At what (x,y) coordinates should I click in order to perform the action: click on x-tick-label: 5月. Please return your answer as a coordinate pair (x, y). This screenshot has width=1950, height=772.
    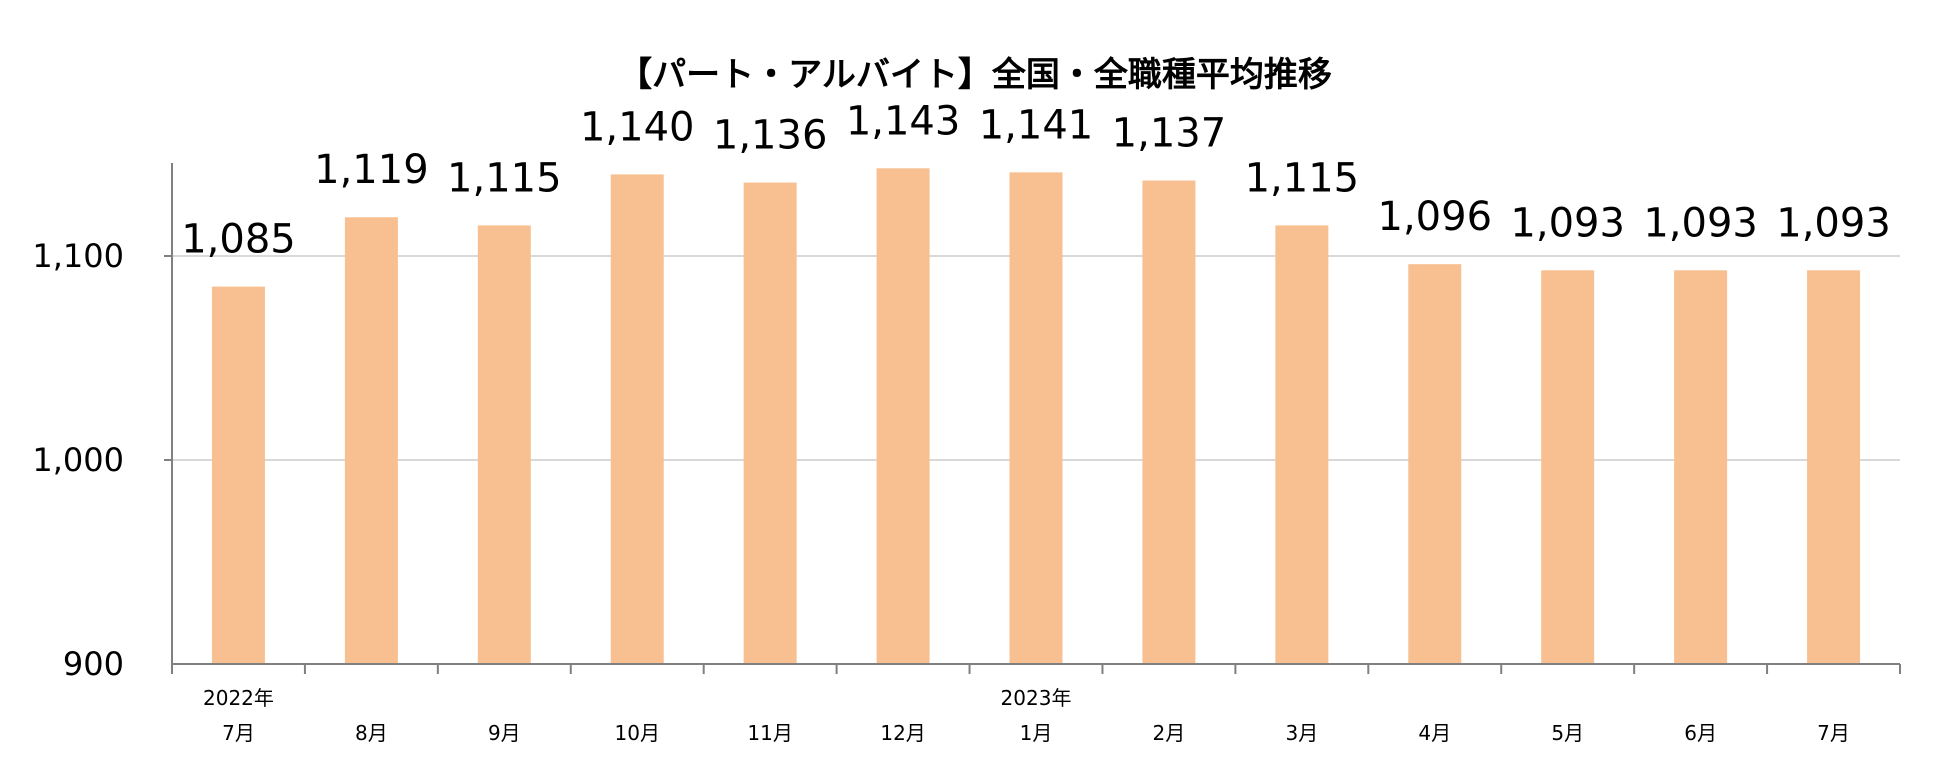
    Looking at the image, I should click on (1567, 733).